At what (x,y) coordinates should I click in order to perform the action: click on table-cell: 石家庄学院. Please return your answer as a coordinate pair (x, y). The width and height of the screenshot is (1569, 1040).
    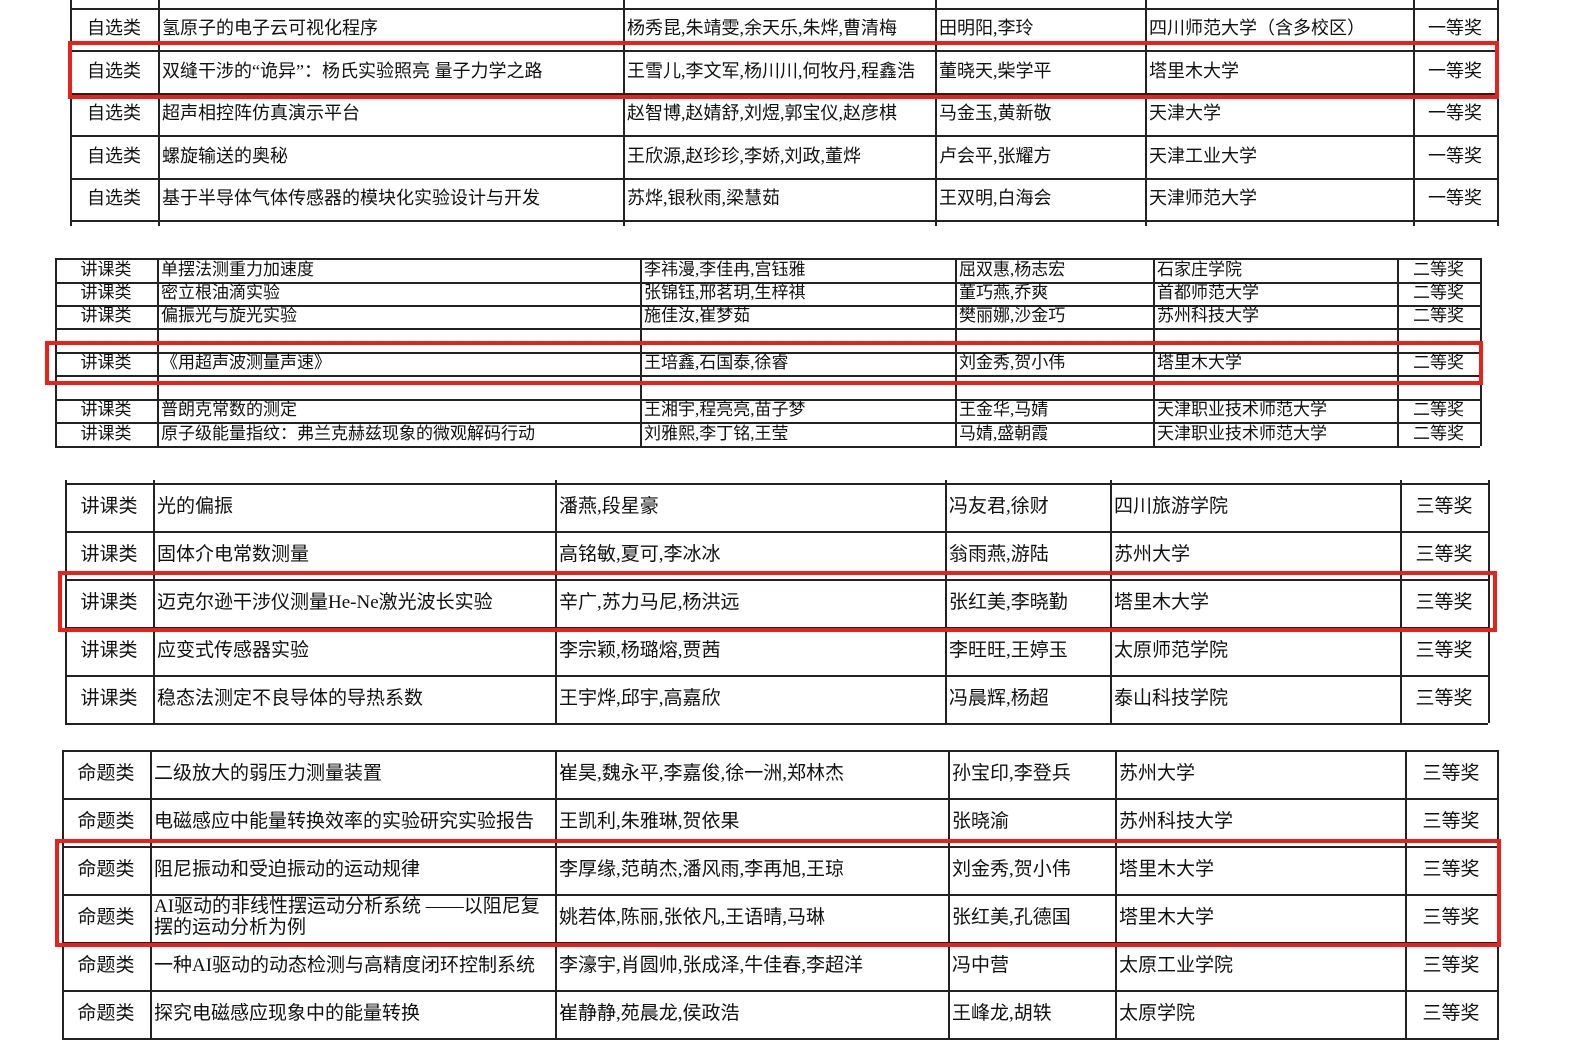
    Looking at the image, I should click on (1199, 269).